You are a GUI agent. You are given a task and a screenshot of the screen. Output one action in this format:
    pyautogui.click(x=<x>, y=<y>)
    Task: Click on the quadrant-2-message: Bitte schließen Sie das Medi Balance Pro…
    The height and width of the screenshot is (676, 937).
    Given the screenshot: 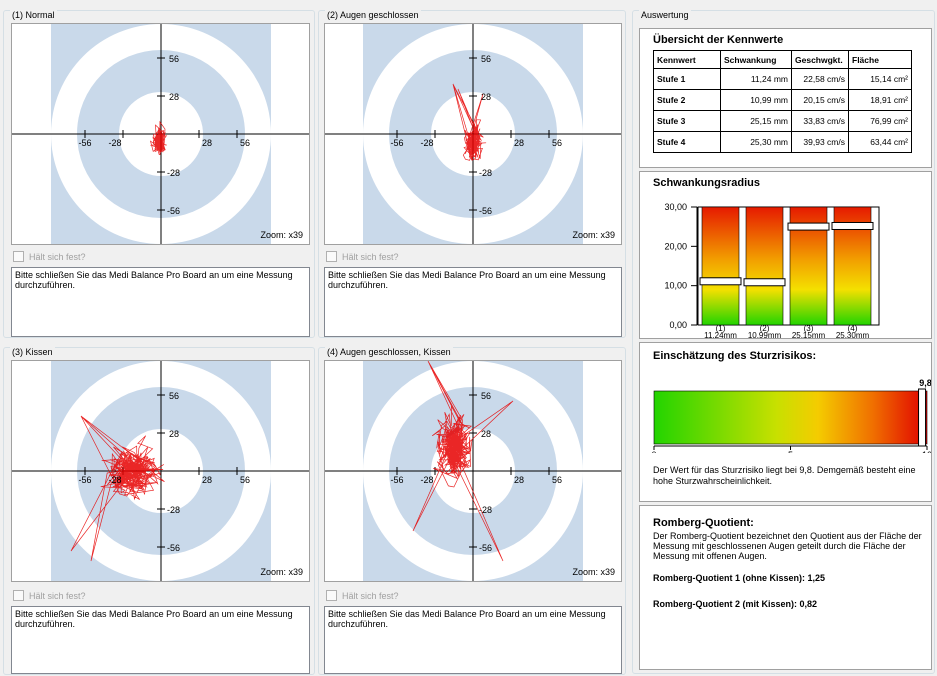 What is the action you would take?
    pyautogui.click(x=473, y=302)
    